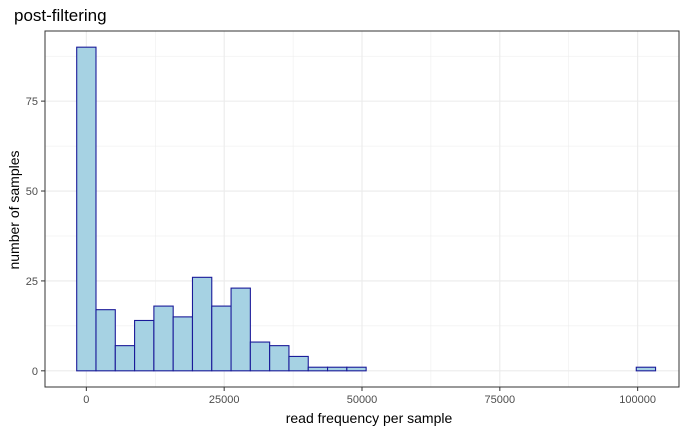  I want to click on x-tick-label: 100000, so click(637, 400).